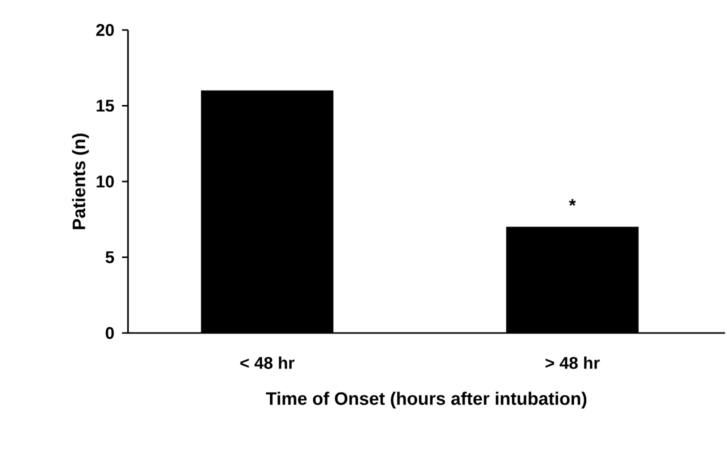  Describe the element at coordinates (573, 362) in the screenshot. I see `x-tick-label: > 48 hr` at that location.